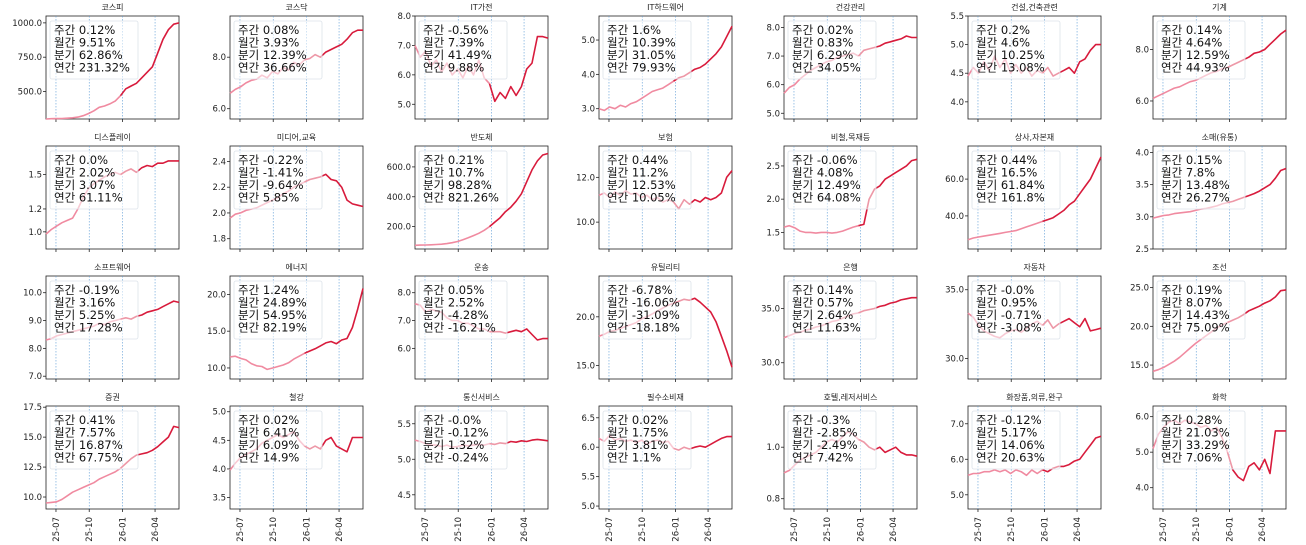 The image size is (1306, 545). Describe the element at coordinates (482, 7) in the screenshot. I see `chart-title: IT가전` at that location.